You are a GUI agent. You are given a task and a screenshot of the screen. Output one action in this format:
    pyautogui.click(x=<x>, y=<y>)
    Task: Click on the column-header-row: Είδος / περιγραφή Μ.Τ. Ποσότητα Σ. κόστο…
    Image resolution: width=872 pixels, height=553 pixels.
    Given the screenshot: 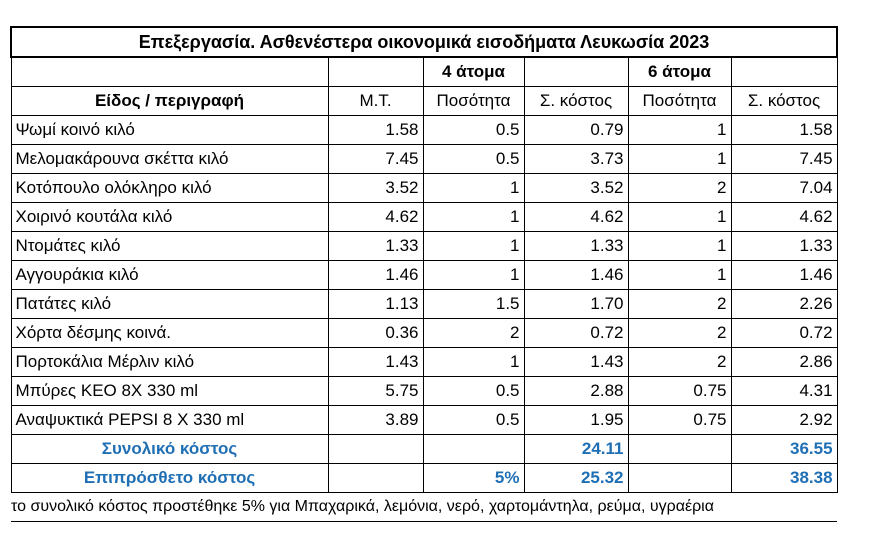 What is the action you would take?
    pyautogui.click(x=424, y=101)
    